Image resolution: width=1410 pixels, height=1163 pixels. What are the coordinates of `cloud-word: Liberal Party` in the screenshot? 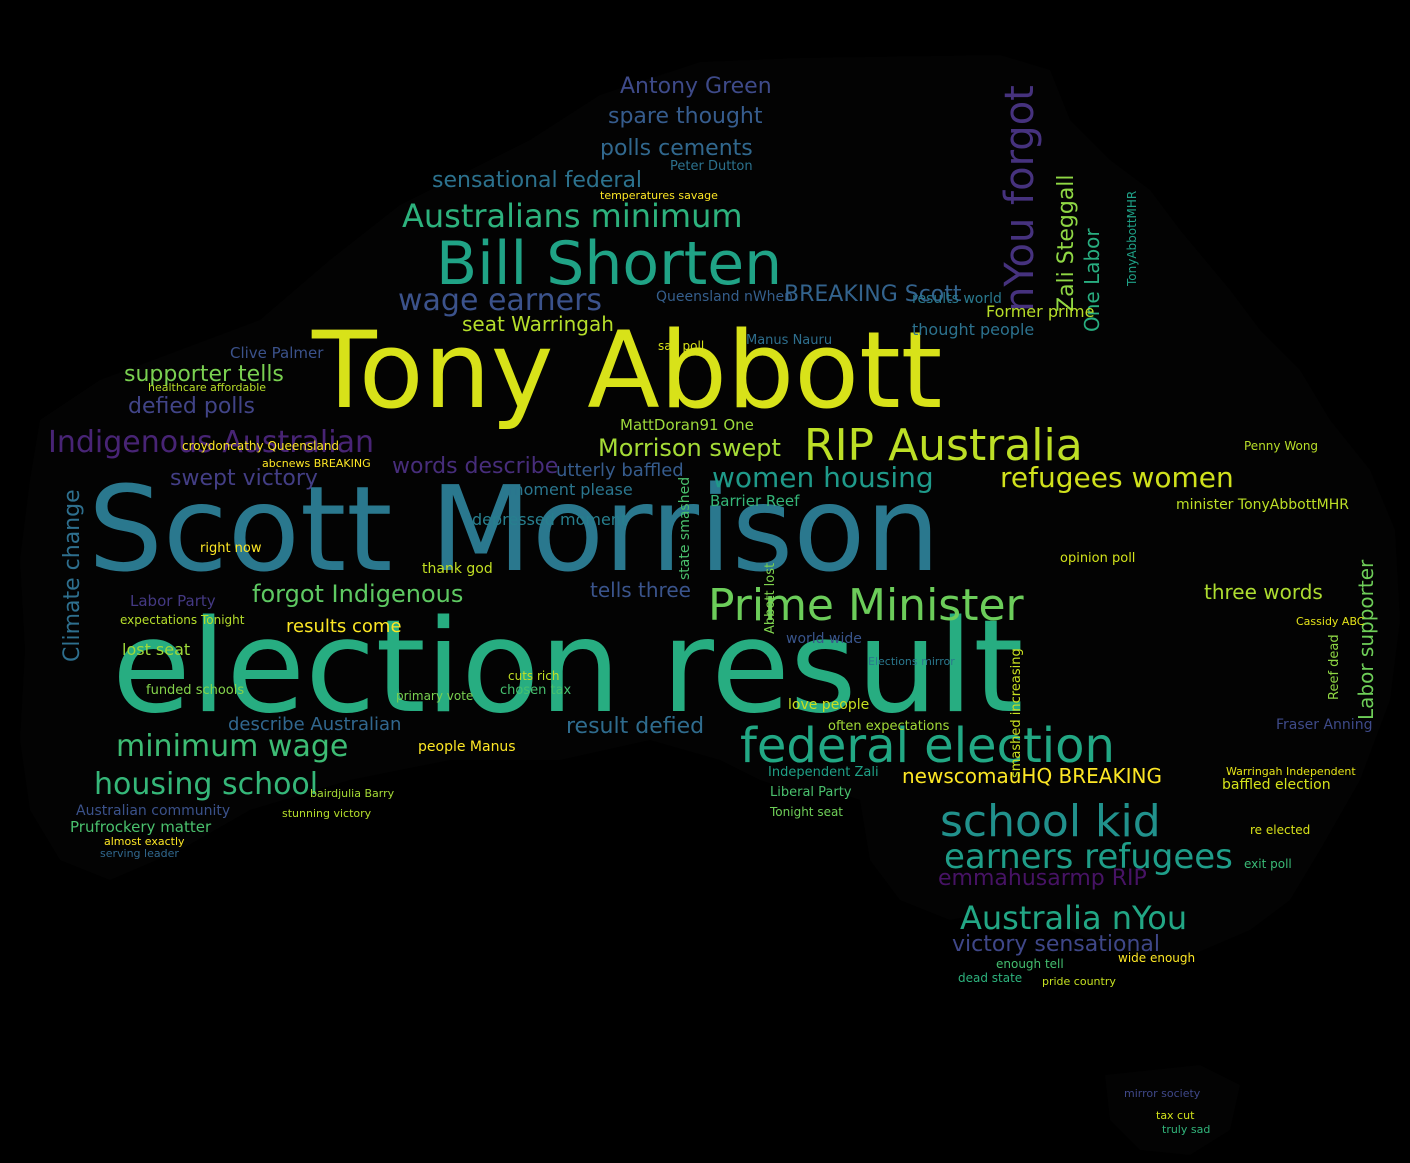 It's located at (811, 792).